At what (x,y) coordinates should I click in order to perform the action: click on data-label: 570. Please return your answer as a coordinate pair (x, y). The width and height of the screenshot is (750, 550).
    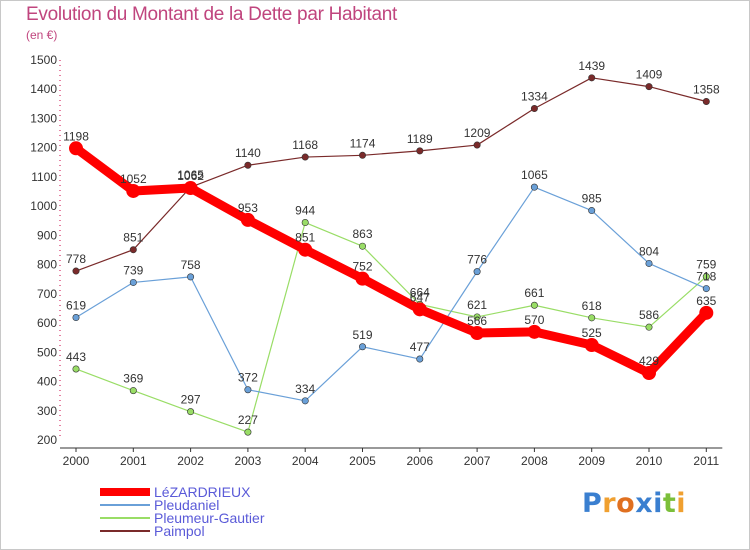
    Looking at the image, I should click on (534, 320).